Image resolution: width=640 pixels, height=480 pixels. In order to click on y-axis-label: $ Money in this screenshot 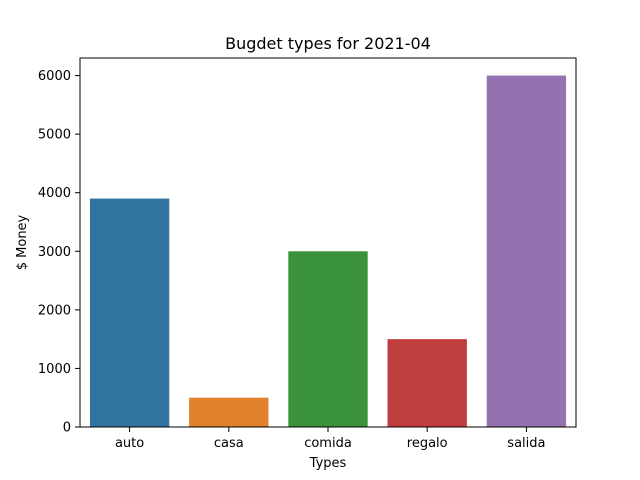, I will do `click(22, 242)`.